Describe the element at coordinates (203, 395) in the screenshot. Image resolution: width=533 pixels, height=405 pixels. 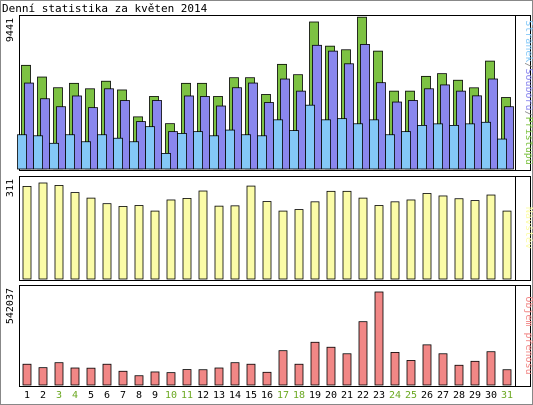
I see `x-tick-label-day-12: 12` at that location.